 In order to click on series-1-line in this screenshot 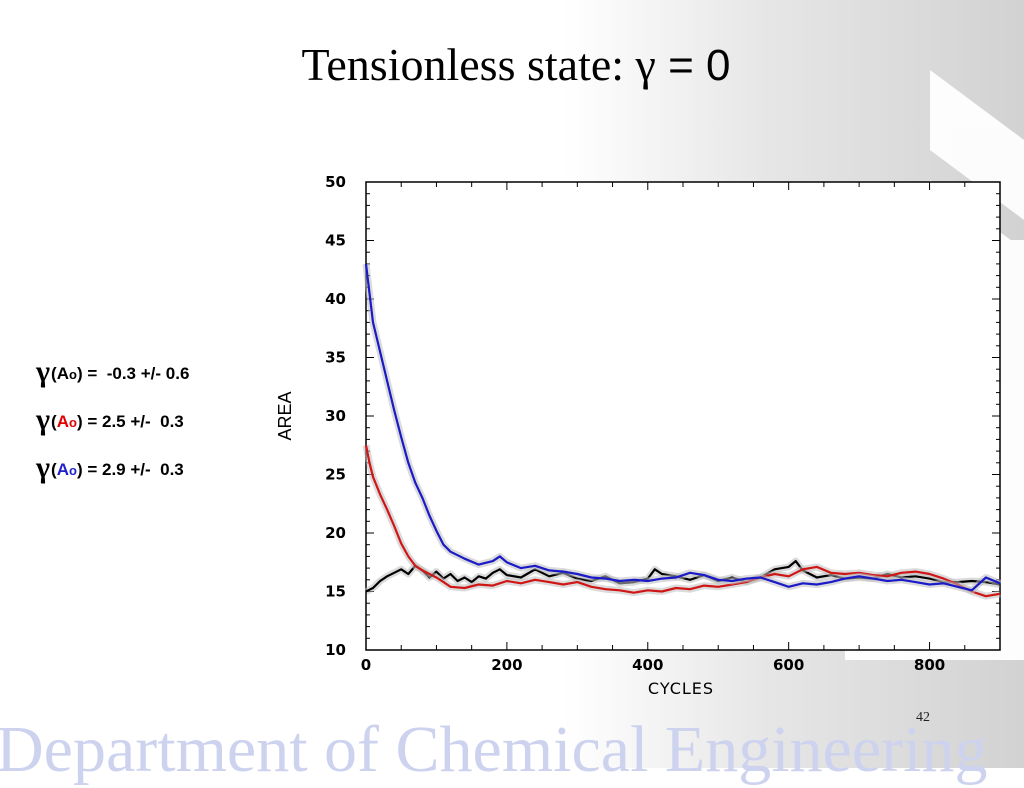, I will do `click(682, 521)`.